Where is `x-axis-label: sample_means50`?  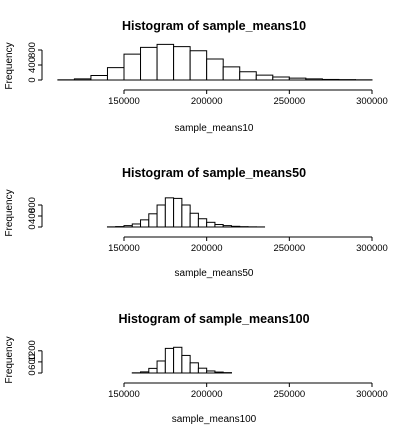
x-axis-label: sample_means50 is located at coordinates (214, 273).